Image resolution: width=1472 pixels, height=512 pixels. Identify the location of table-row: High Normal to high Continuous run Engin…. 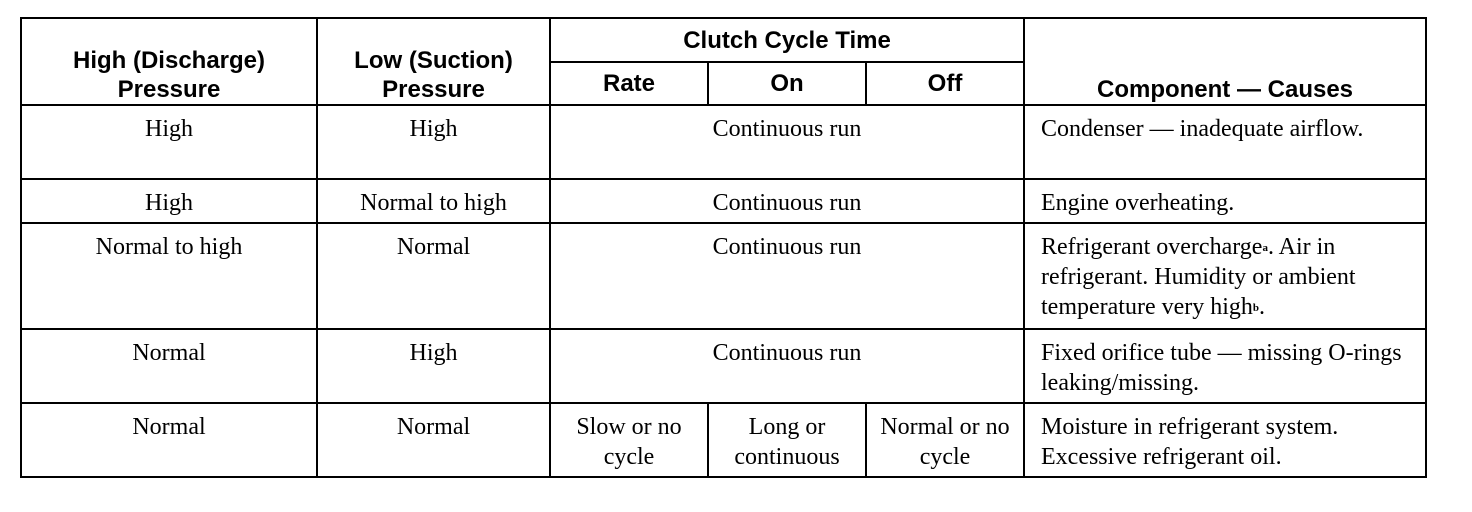
(723, 201).